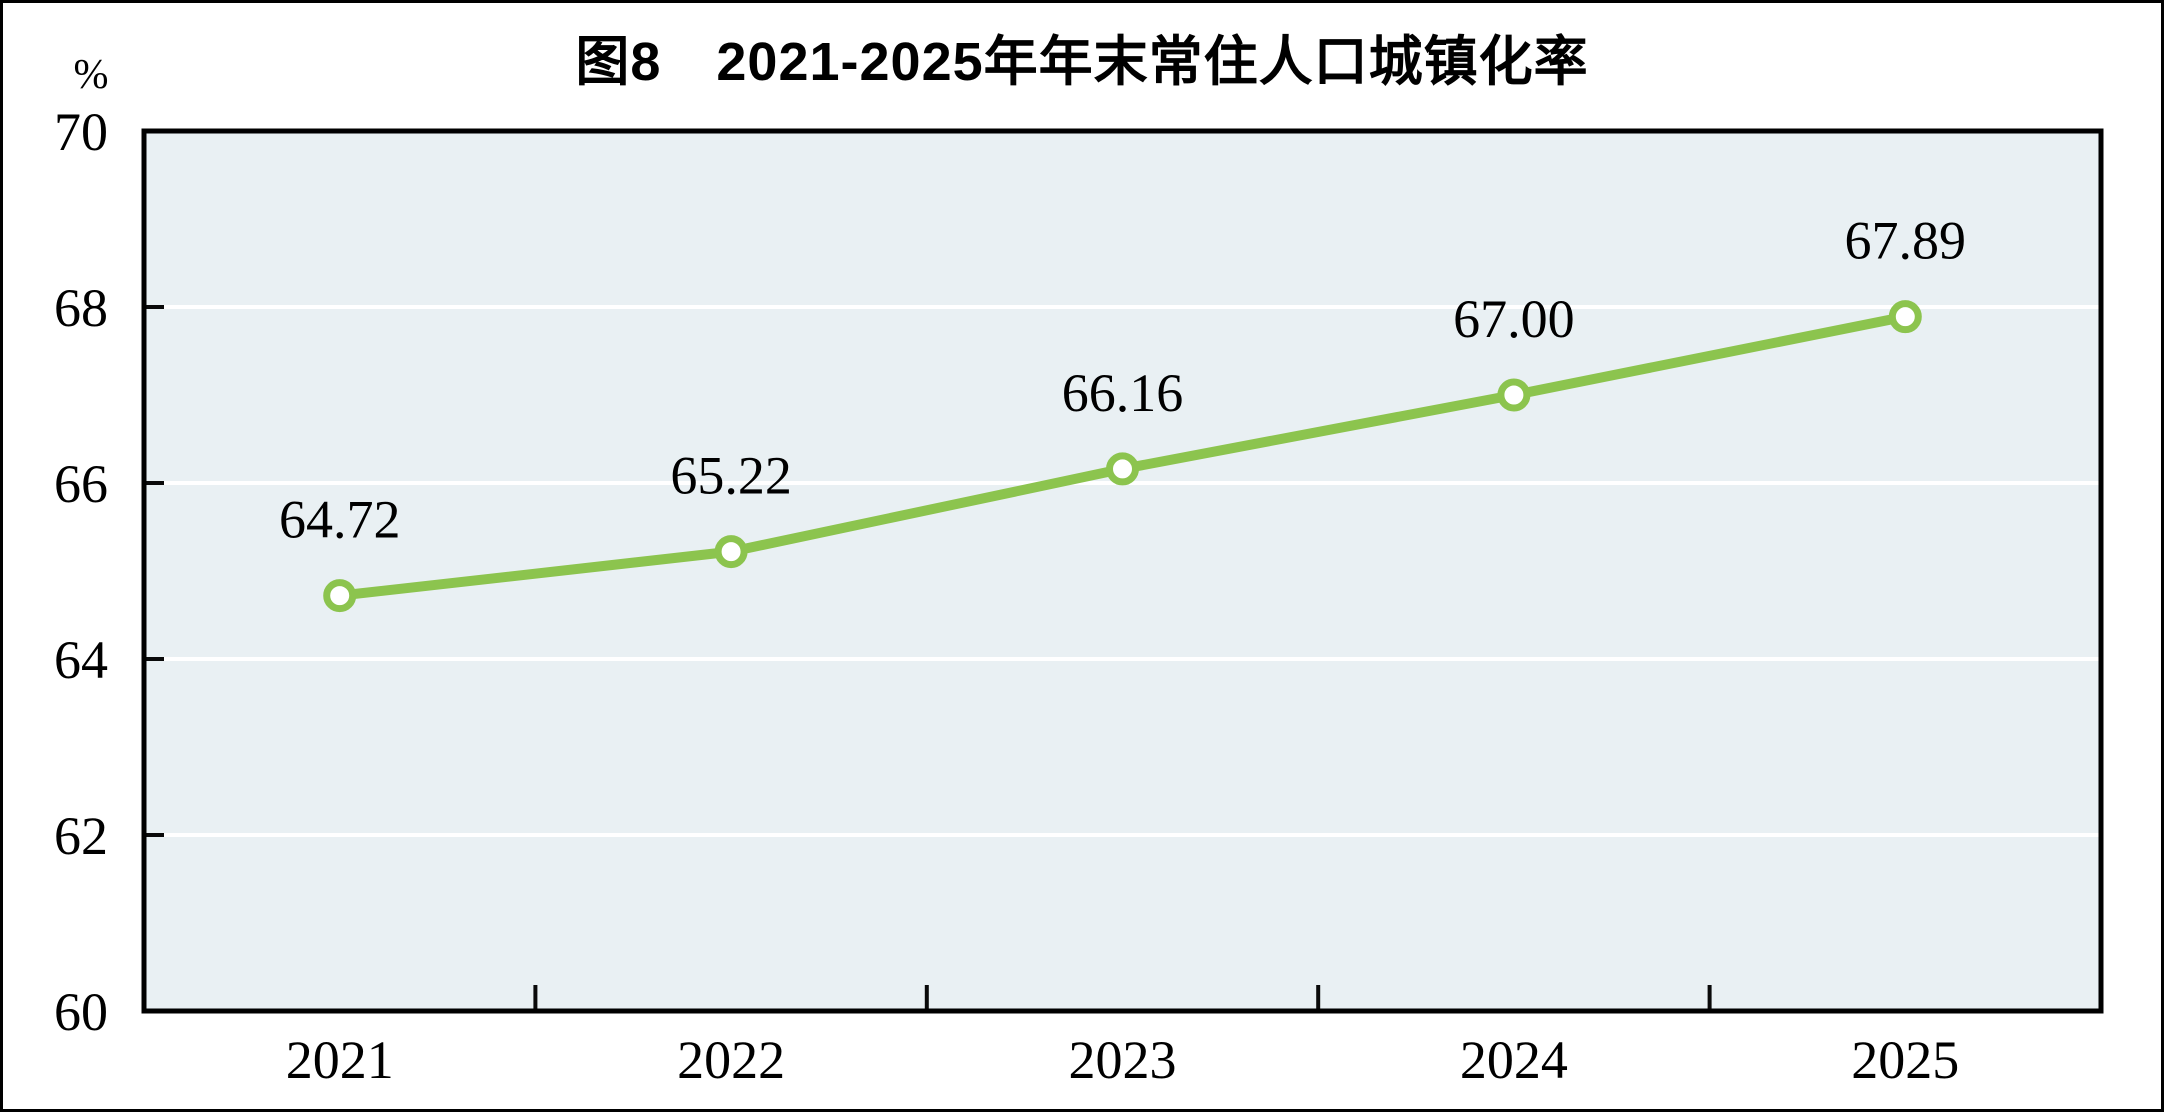 The image size is (2164, 1112). What do you see at coordinates (340, 1060) in the screenshot?
I see `x-tick-label: 2021` at bounding box center [340, 1060].